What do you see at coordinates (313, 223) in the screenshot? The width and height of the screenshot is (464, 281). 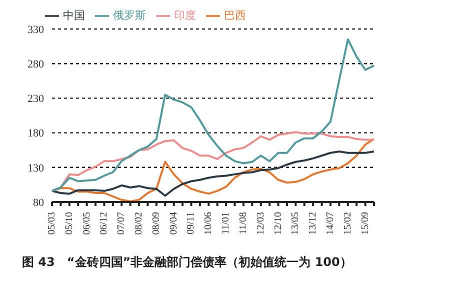 I see `x-tick-label: 13/12` at bounding box center [313, 223].